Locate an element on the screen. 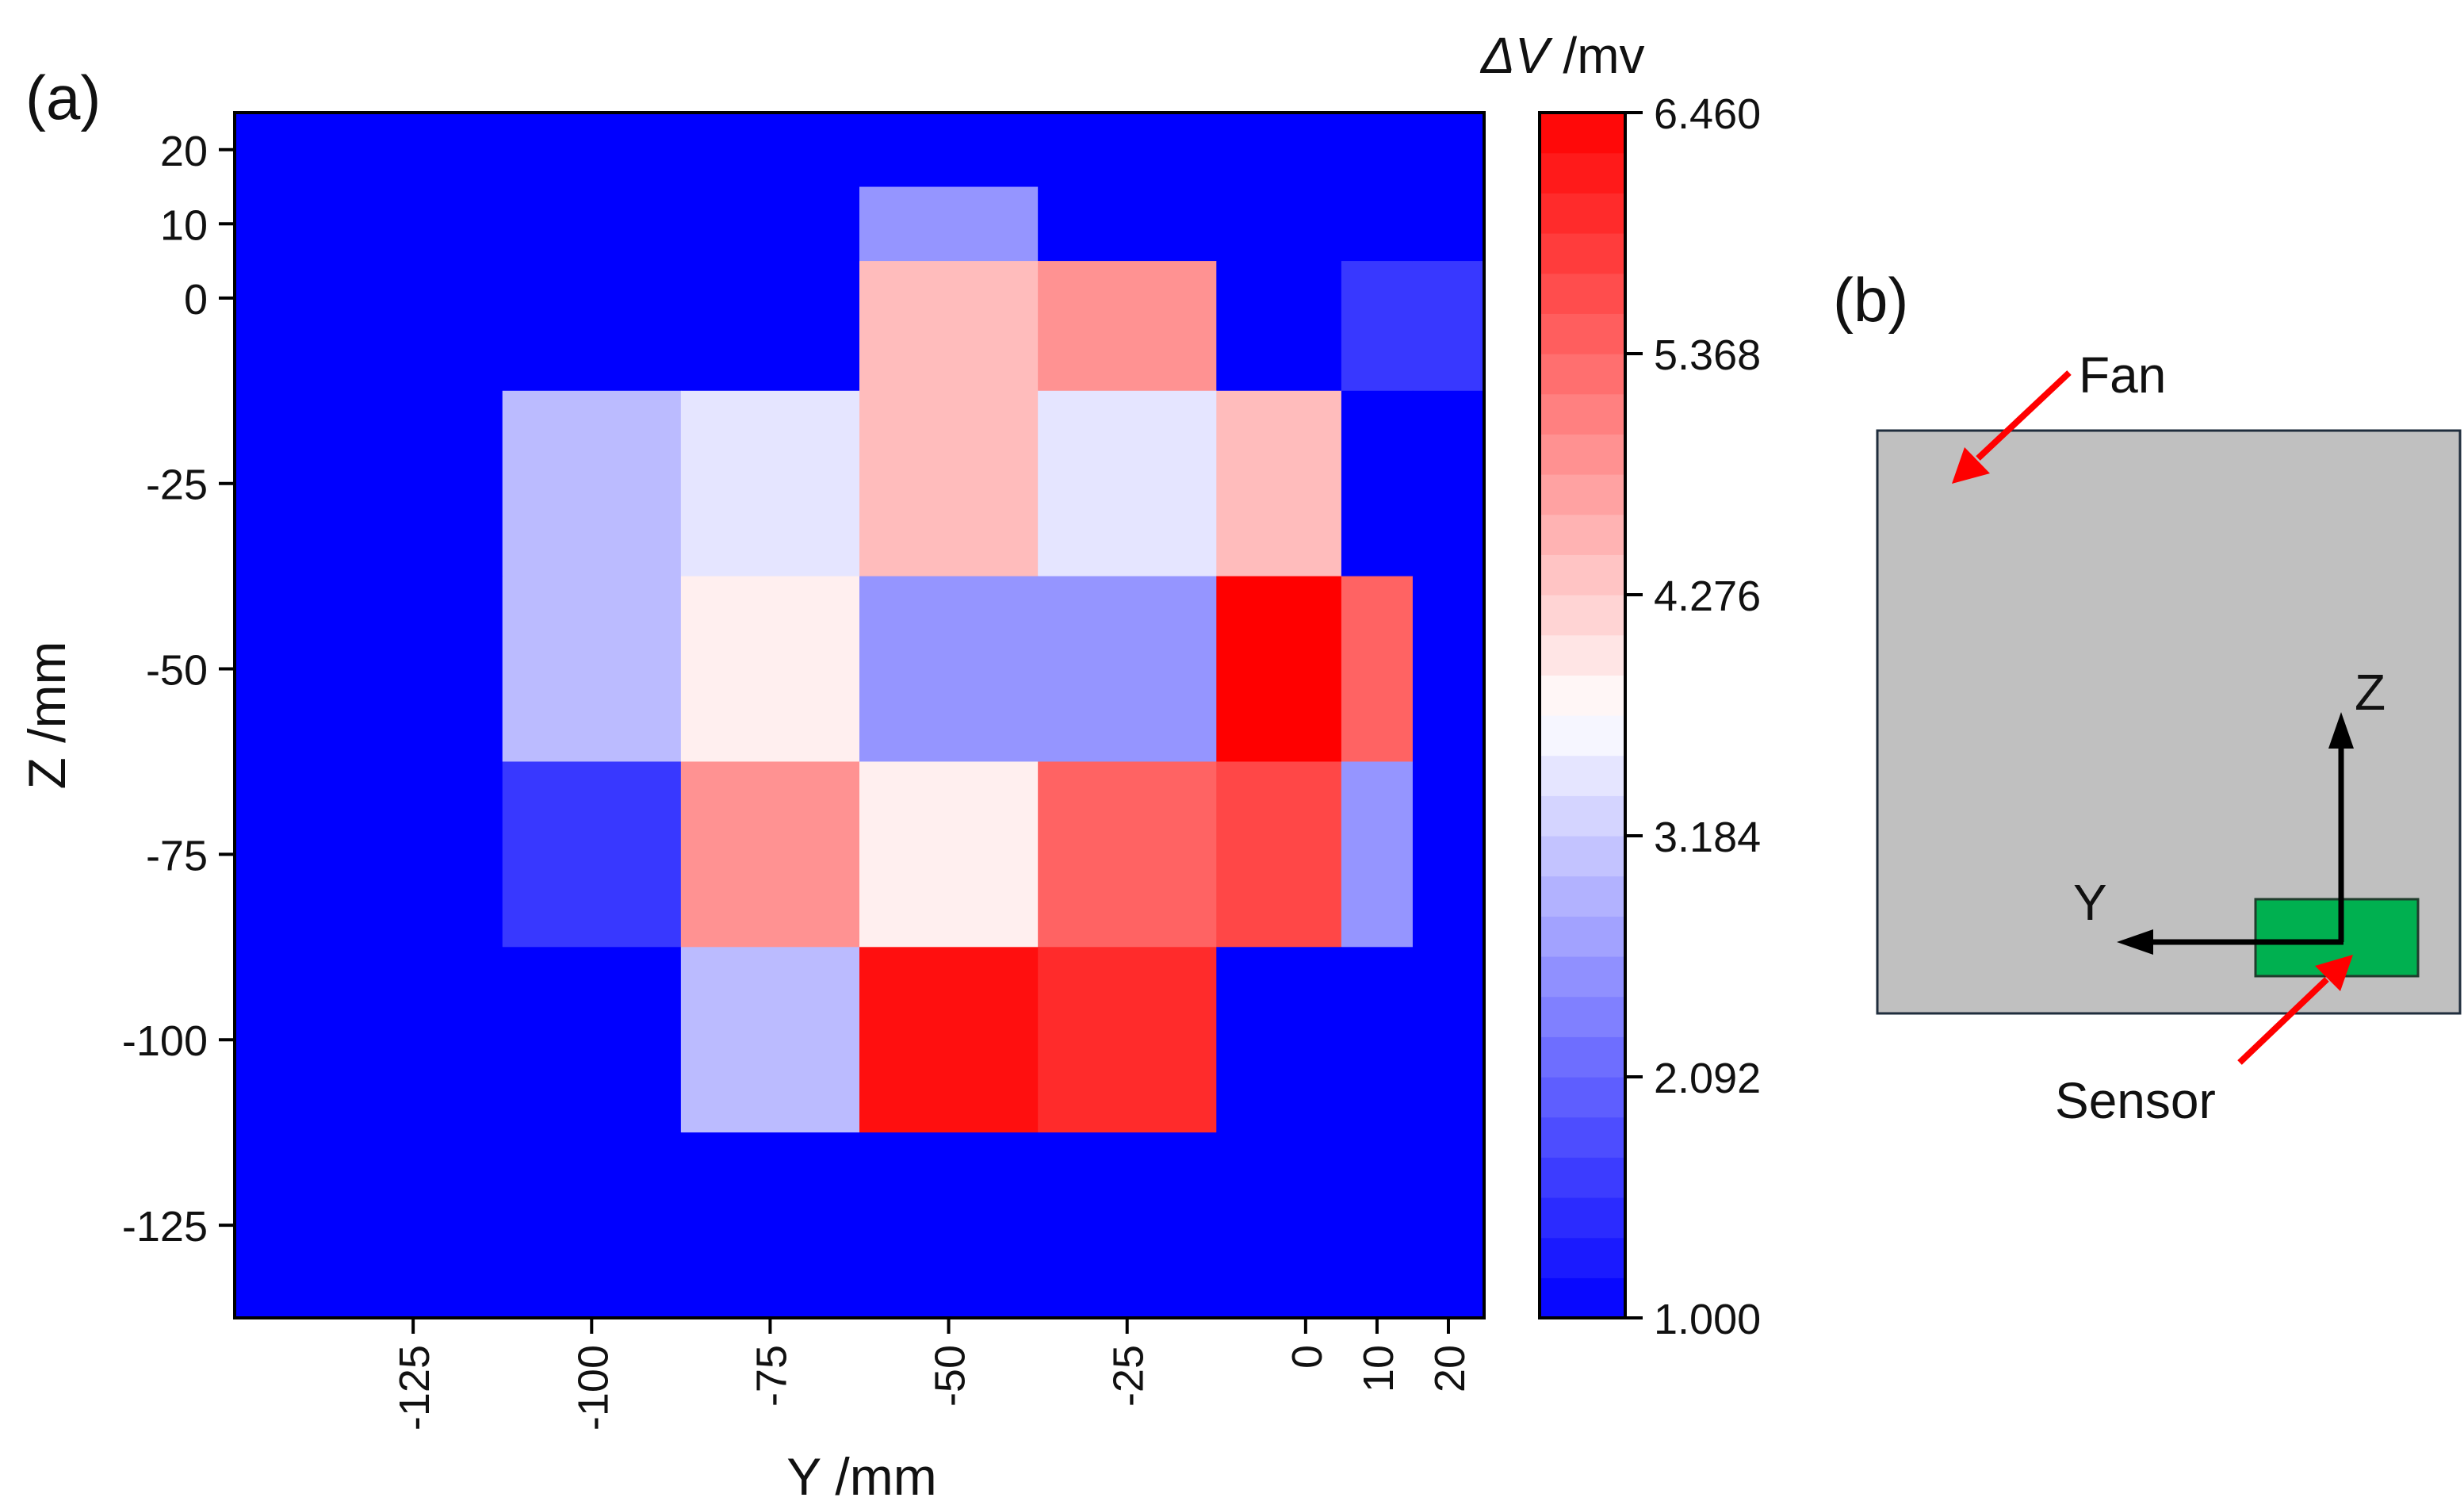 This screenshot has height=1509, width=2464. colorbar-ticks: 1.000 2.092 3.184 4.276 5.368 6.460 is located at coordinates (1693, 716).